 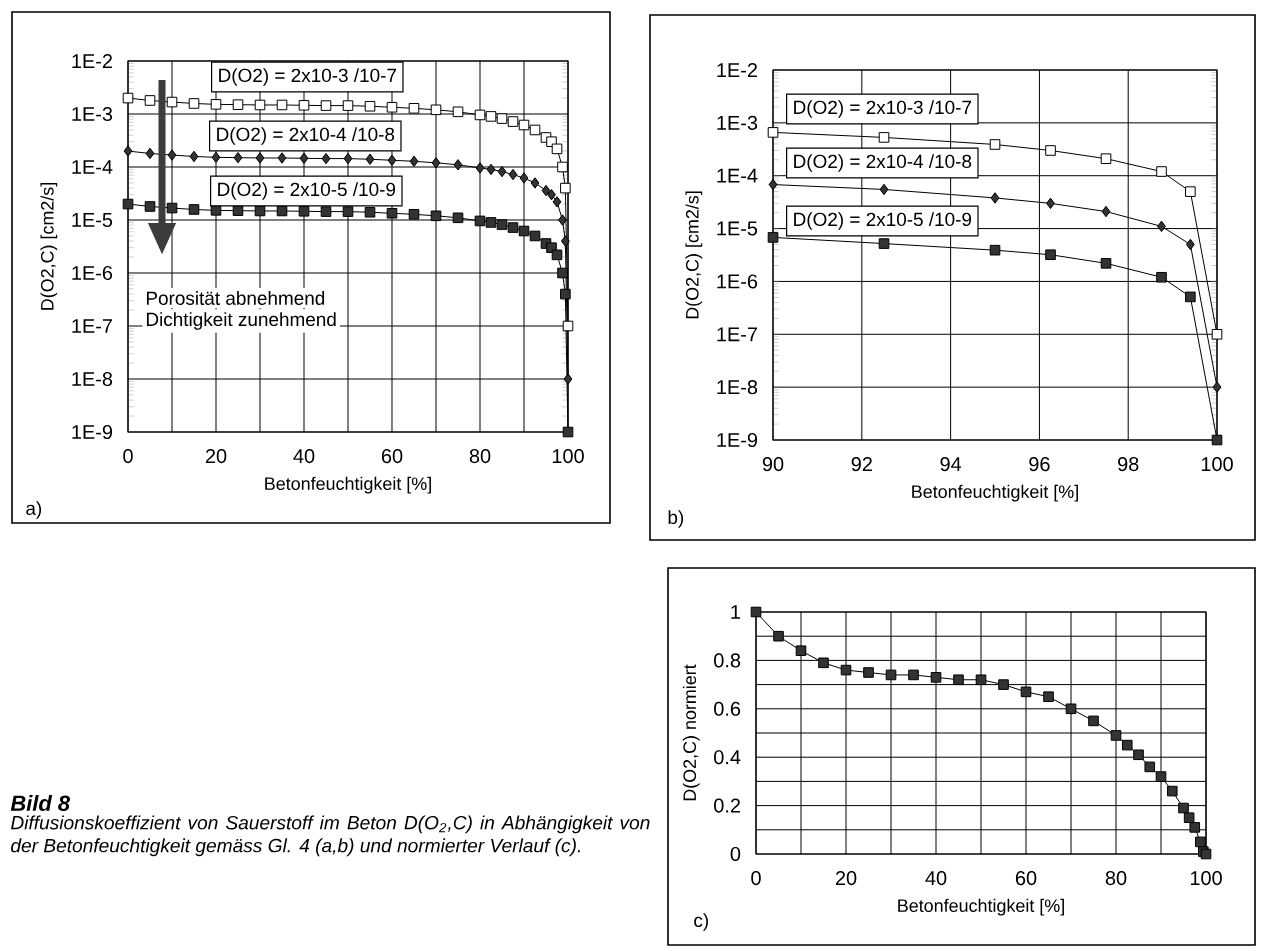 I want to click on annotation: Porosität abnehmend, so click(x=235, y=298).